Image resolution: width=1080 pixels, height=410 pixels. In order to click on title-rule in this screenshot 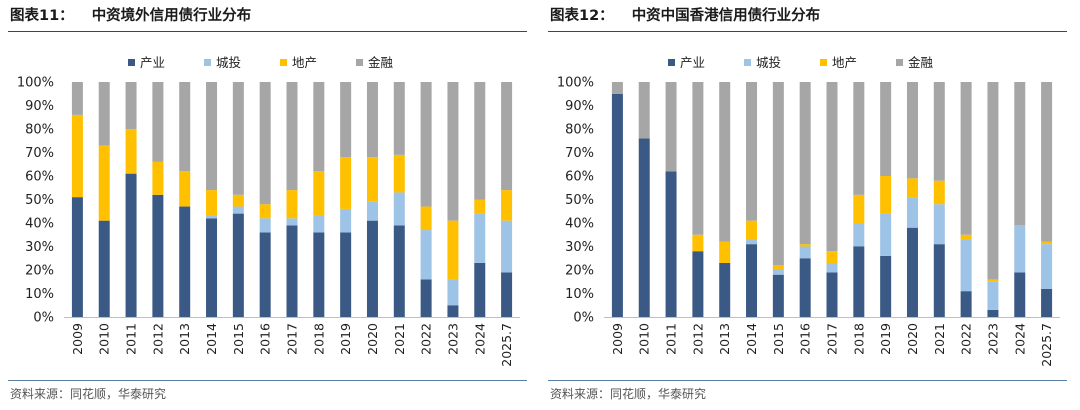, I will do `click(267, 31)`.